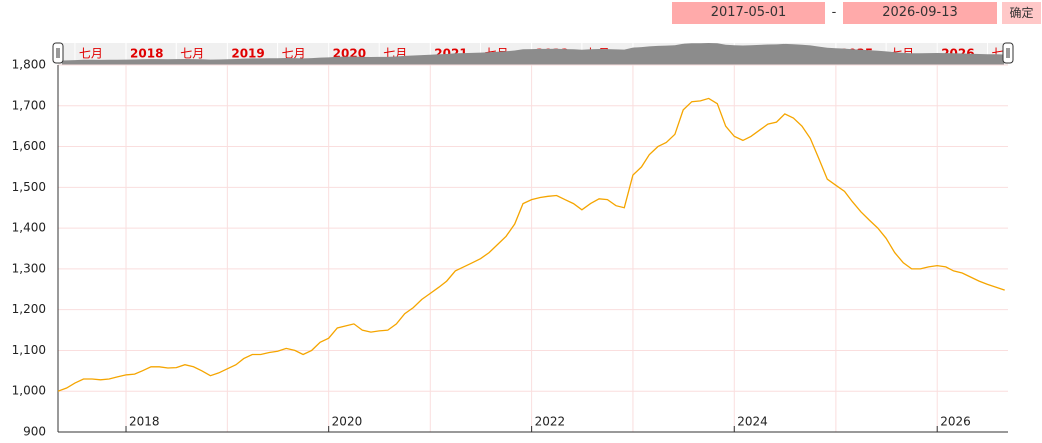 The image size is (1042, 443). What do you see at coordinates (550, 422) in the screenshot?
I see `x-tick-label: 2022` at bounding box center [550, 422].